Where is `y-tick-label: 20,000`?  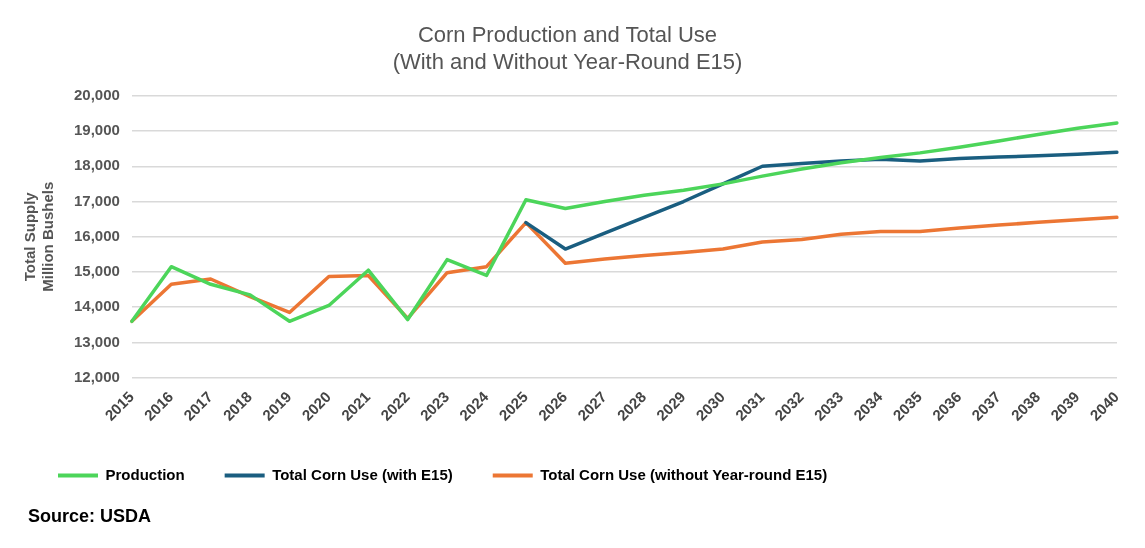
y-tick-label: 20,000 is located at coordinates (96, 94).